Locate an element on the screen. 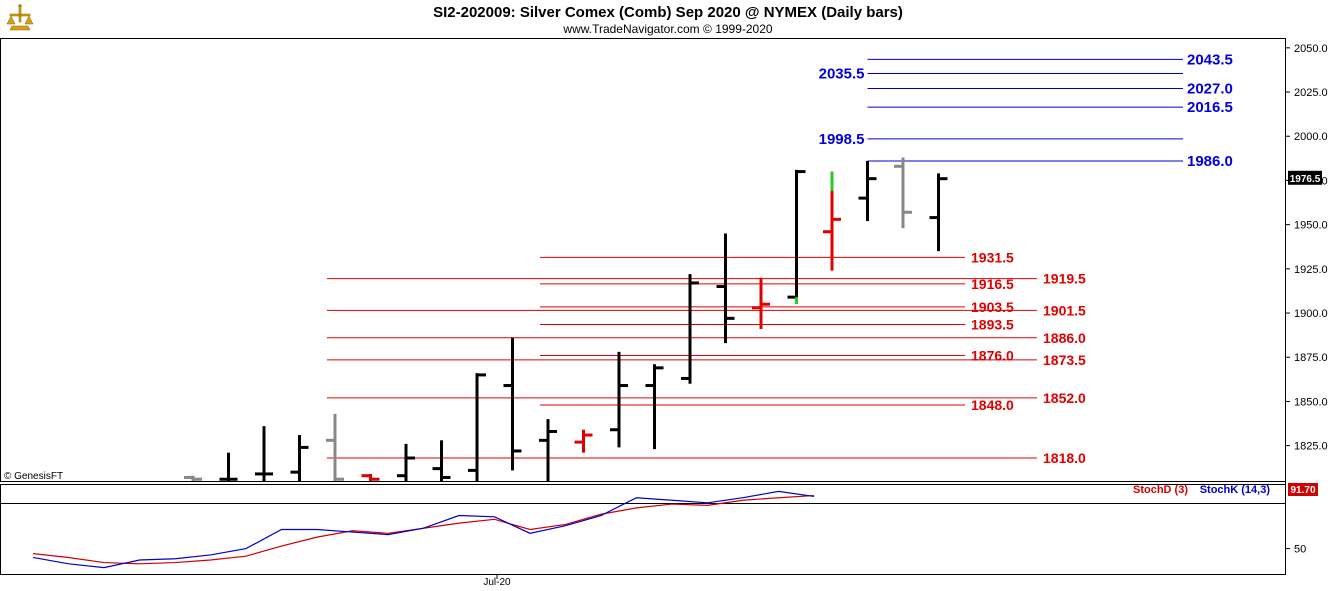 Image resolution: width=1336 pixels, height=591 pixels. stoch-tick-label: 50 is located at coordinates (1300, 550).